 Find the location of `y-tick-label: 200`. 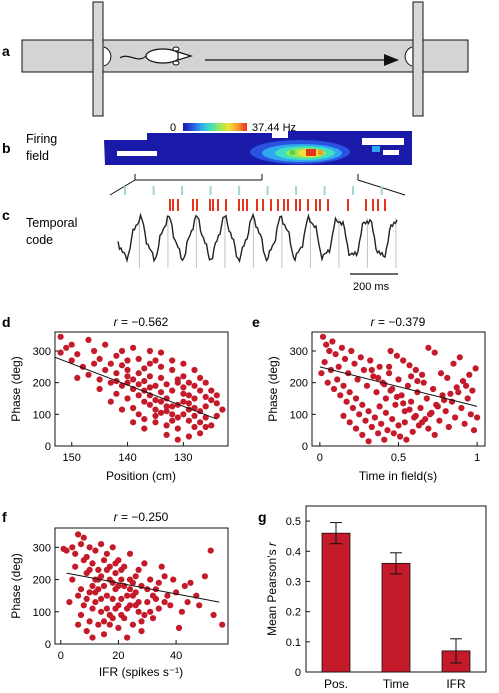

y-tick-label: 200 is located at coordinates (42, 384).